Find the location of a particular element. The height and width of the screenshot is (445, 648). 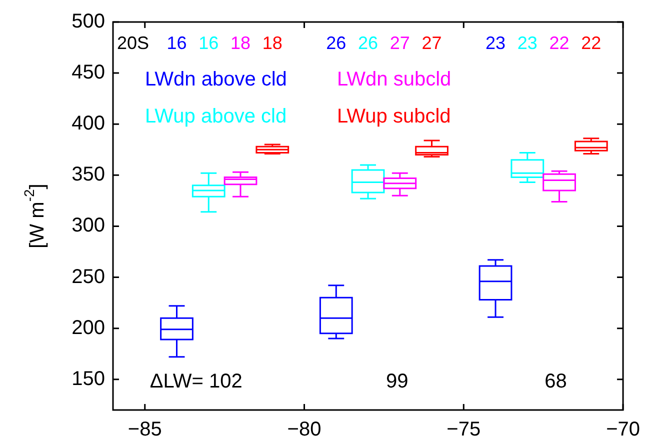

text: LWdn above cld is located at coordinates (216, 79).